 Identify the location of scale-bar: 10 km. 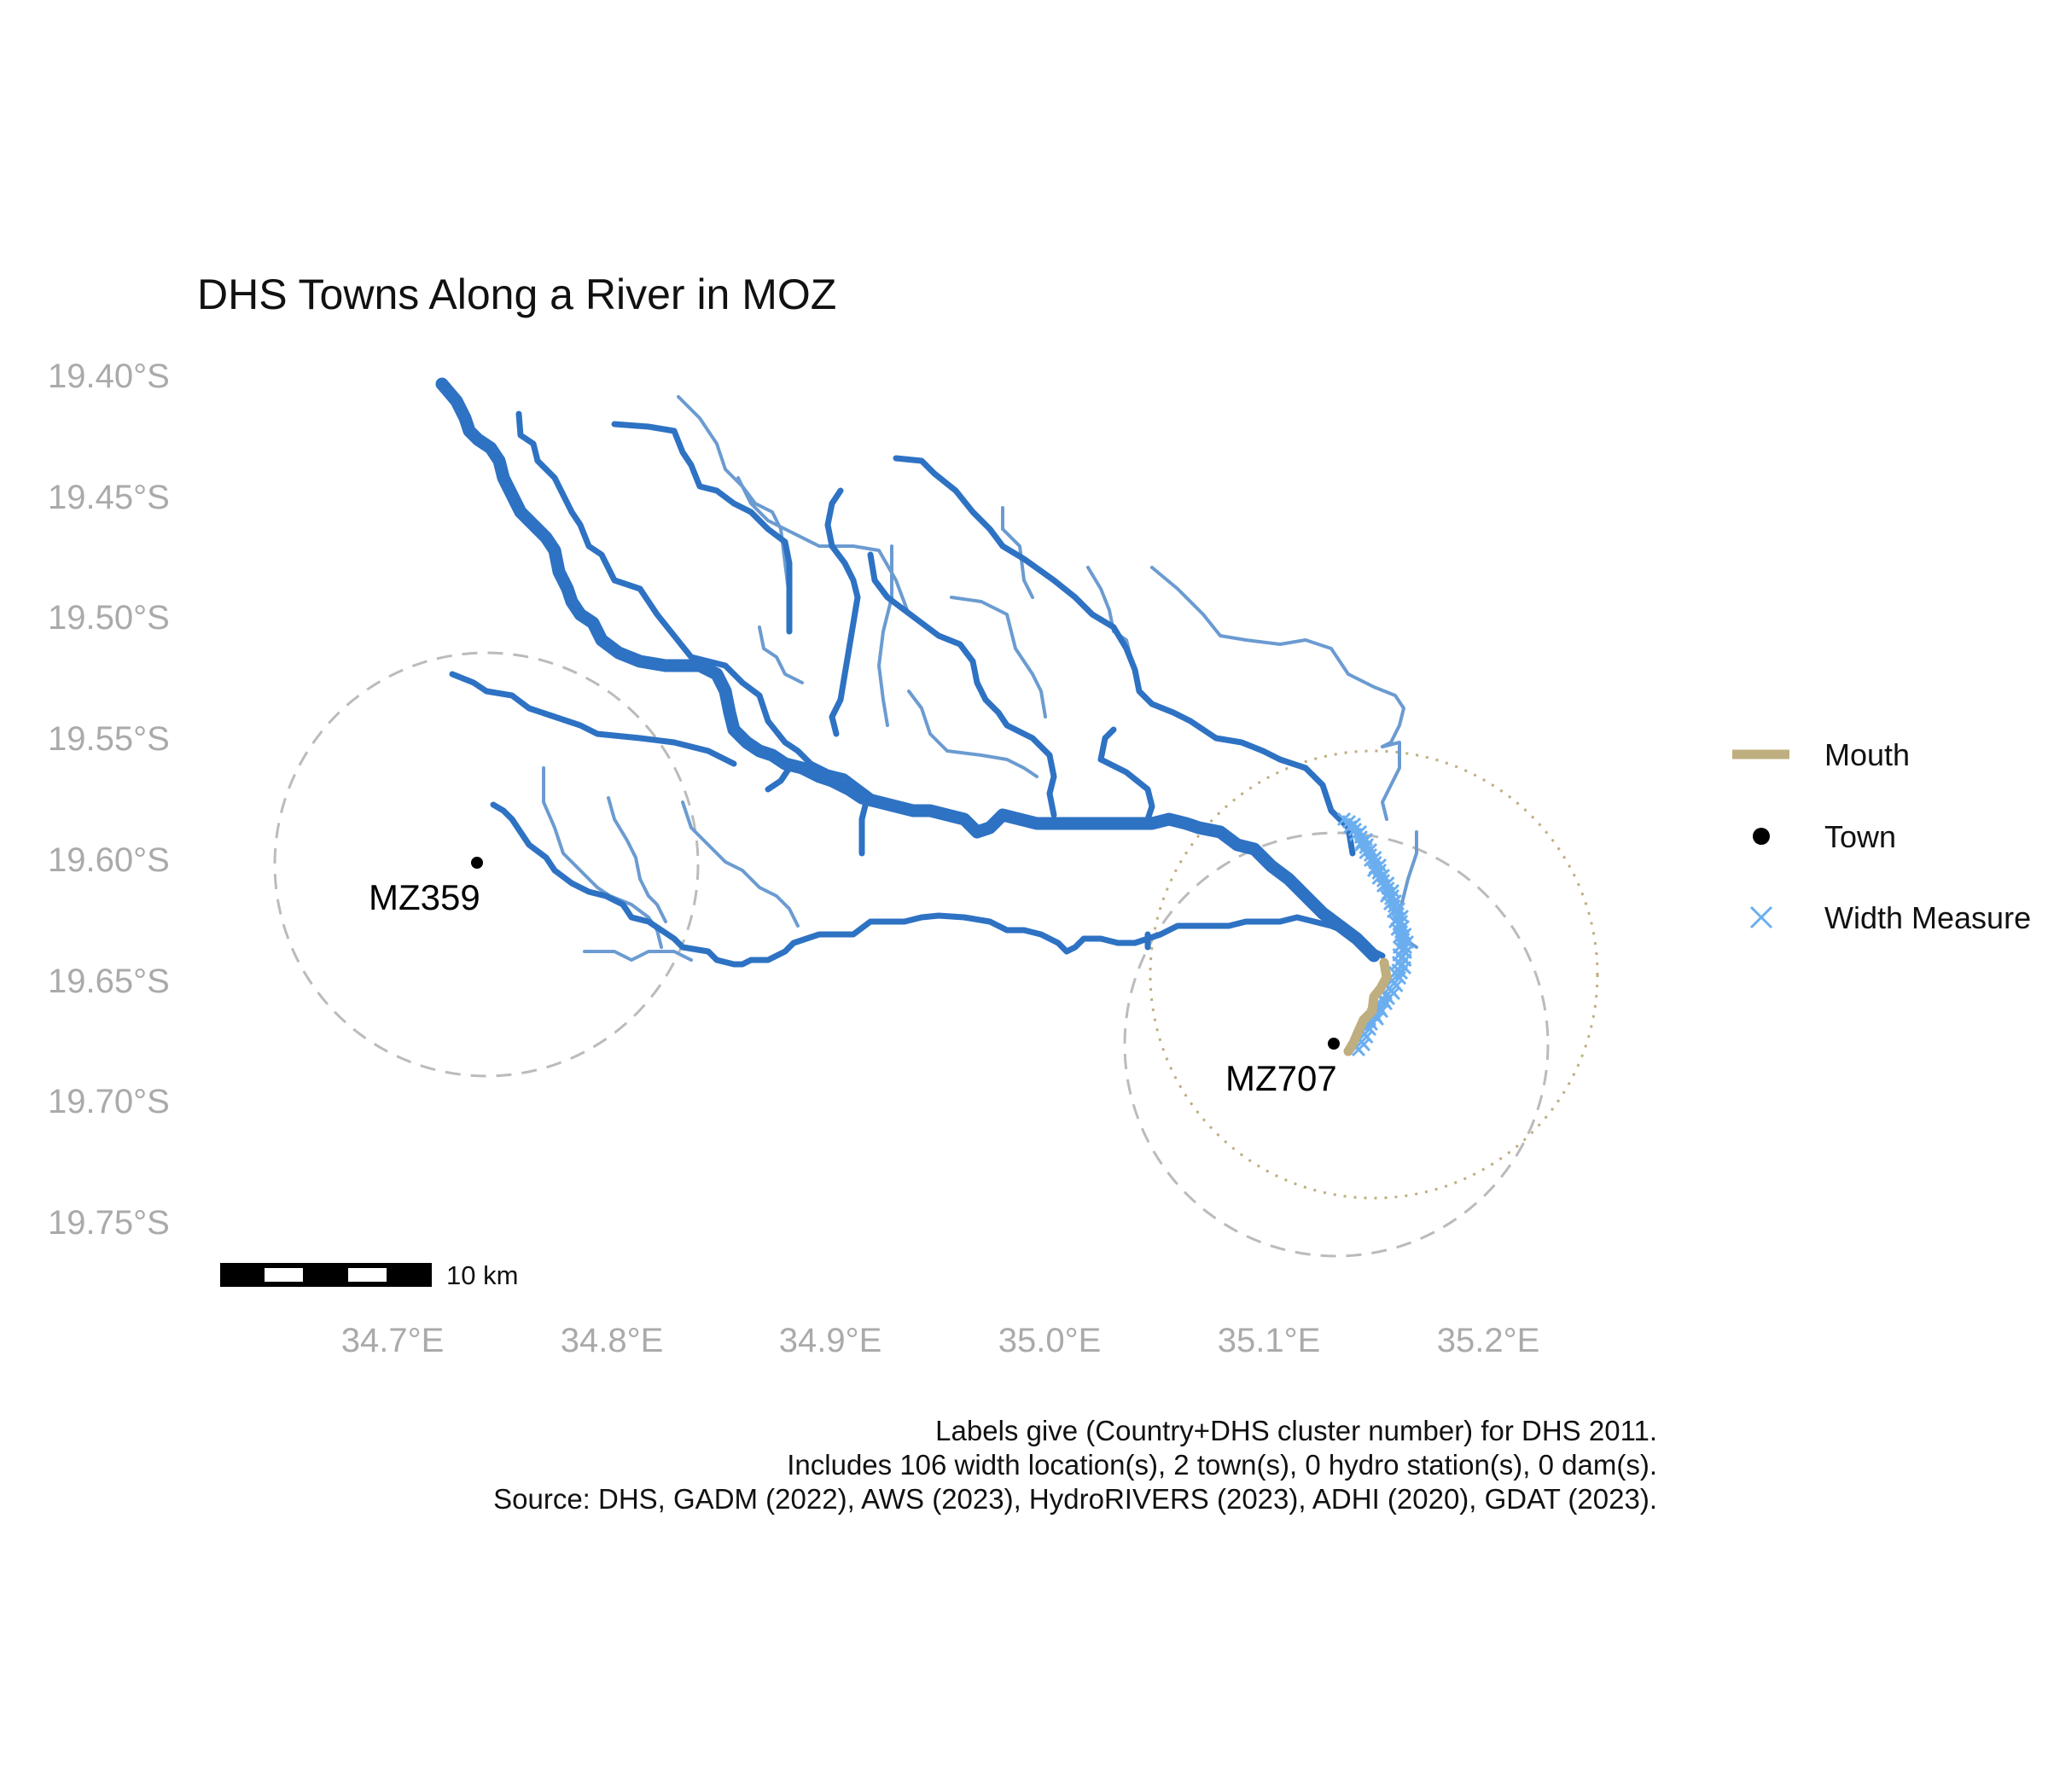
(369, 1275).